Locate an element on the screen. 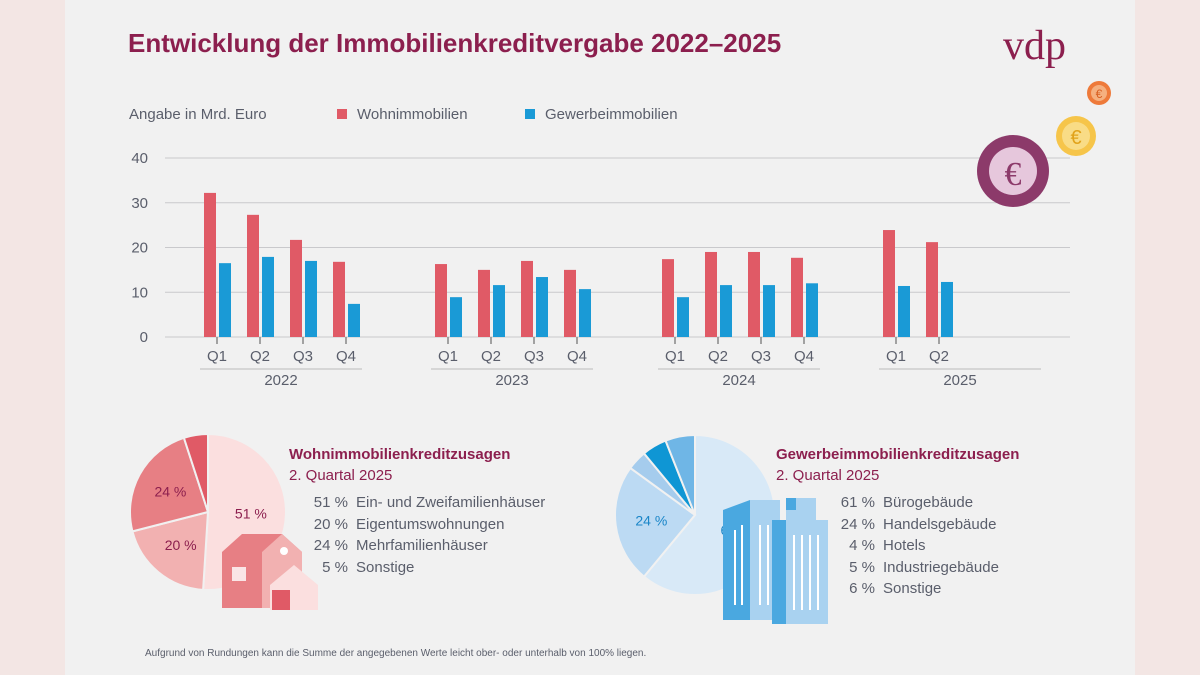 This screenshot has width=1200, height=675. legend-item: 61 % Bürogebäude is located at coordinates (916, 503).